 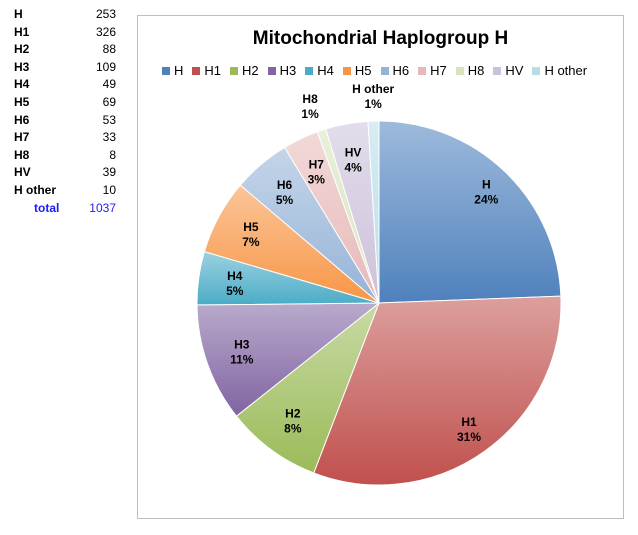 I want to click on row-value: 39, so click(x=109, y=172).